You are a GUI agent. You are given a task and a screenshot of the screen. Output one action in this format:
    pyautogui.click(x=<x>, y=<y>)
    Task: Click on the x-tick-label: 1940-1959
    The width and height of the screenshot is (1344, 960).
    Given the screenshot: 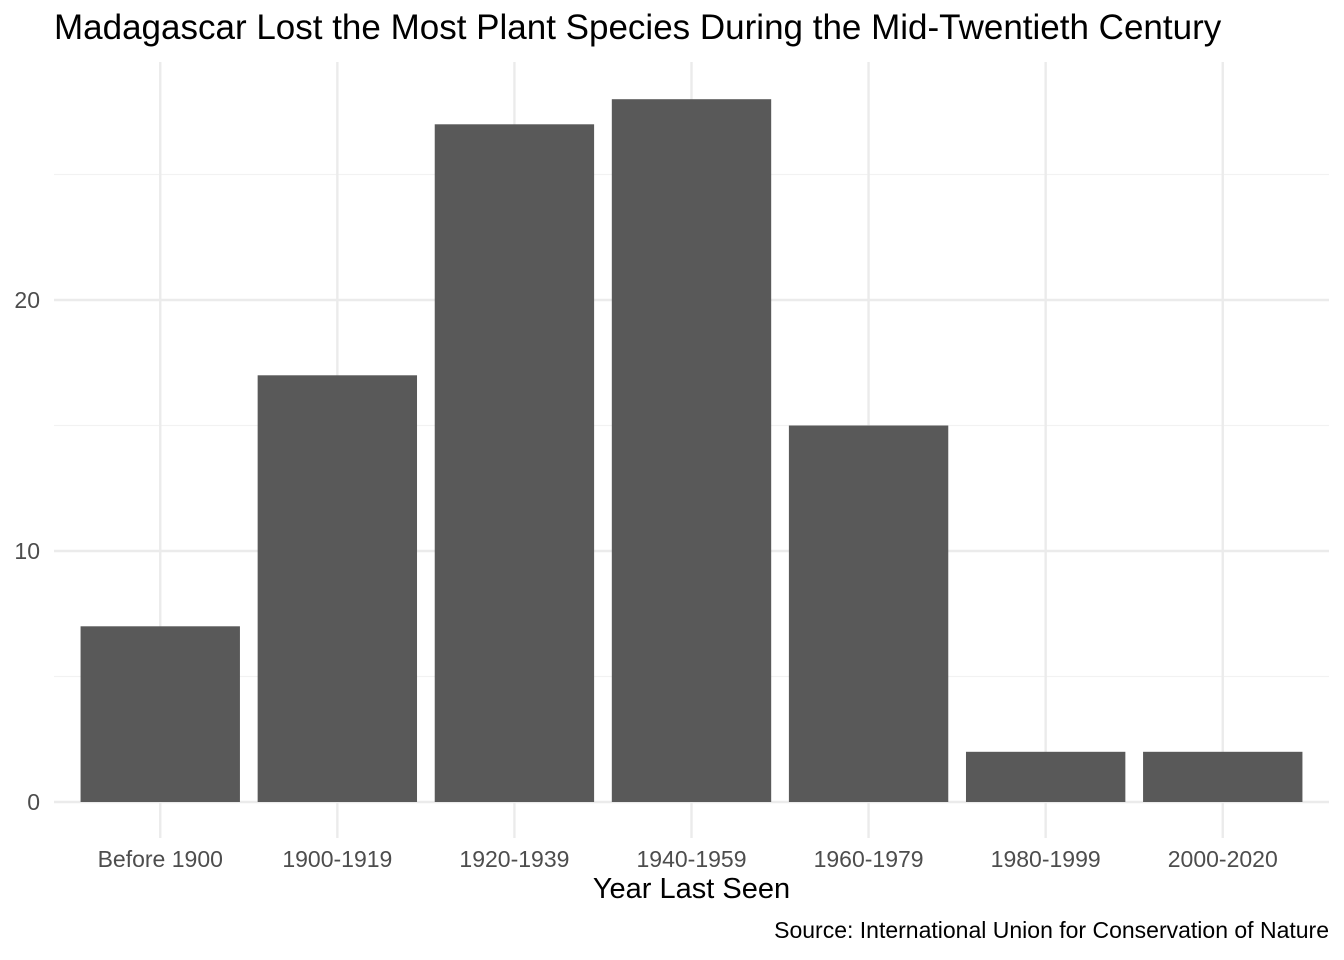 What is the action you would take?
    pyautogui.click(x=692, y=859)
    